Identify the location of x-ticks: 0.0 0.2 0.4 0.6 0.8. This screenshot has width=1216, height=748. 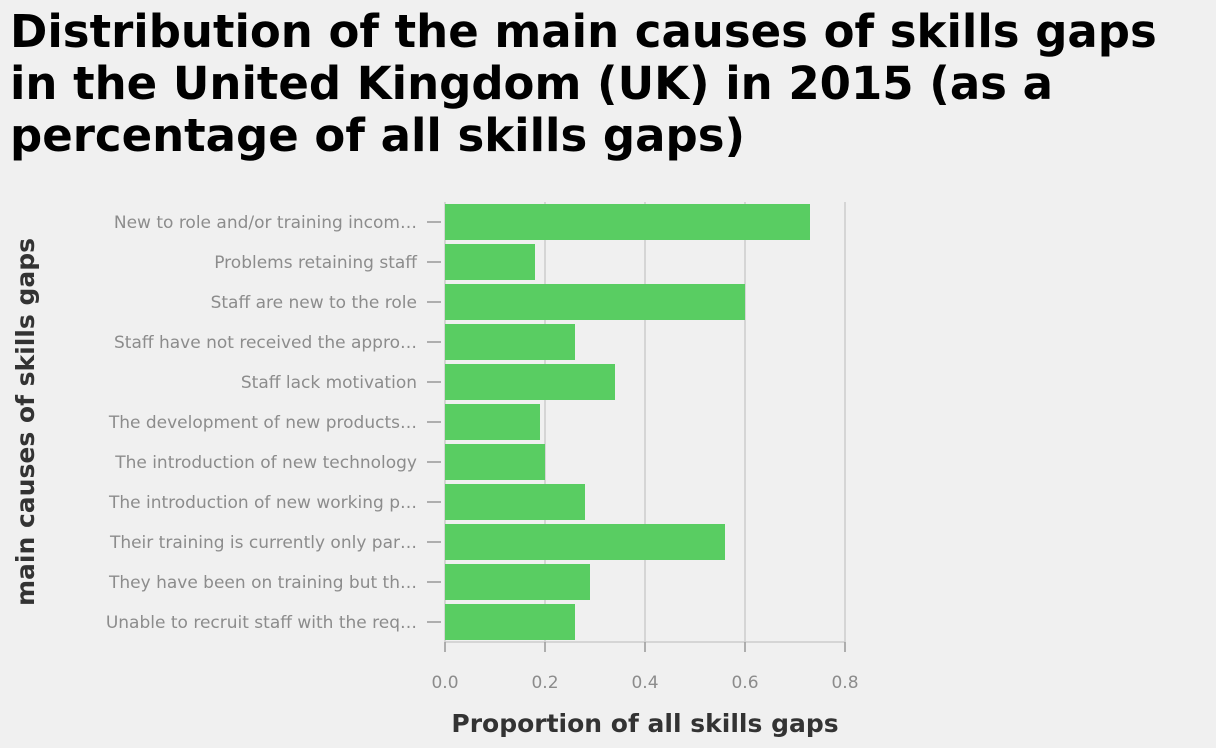
(645, 667).